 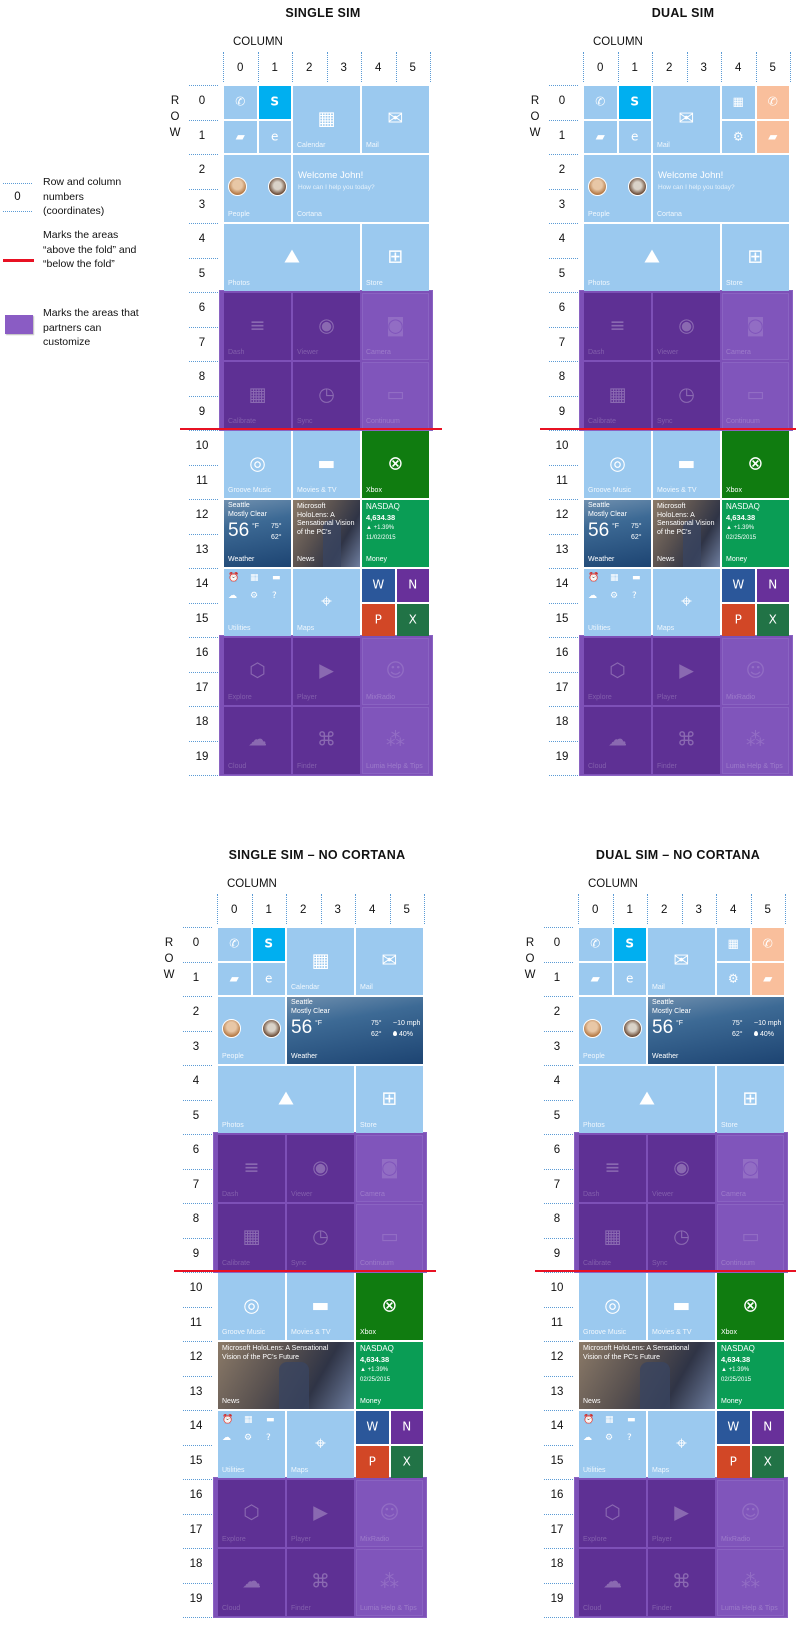 I want to click on calendar-tile: ▦, so click(x=738, y=102).